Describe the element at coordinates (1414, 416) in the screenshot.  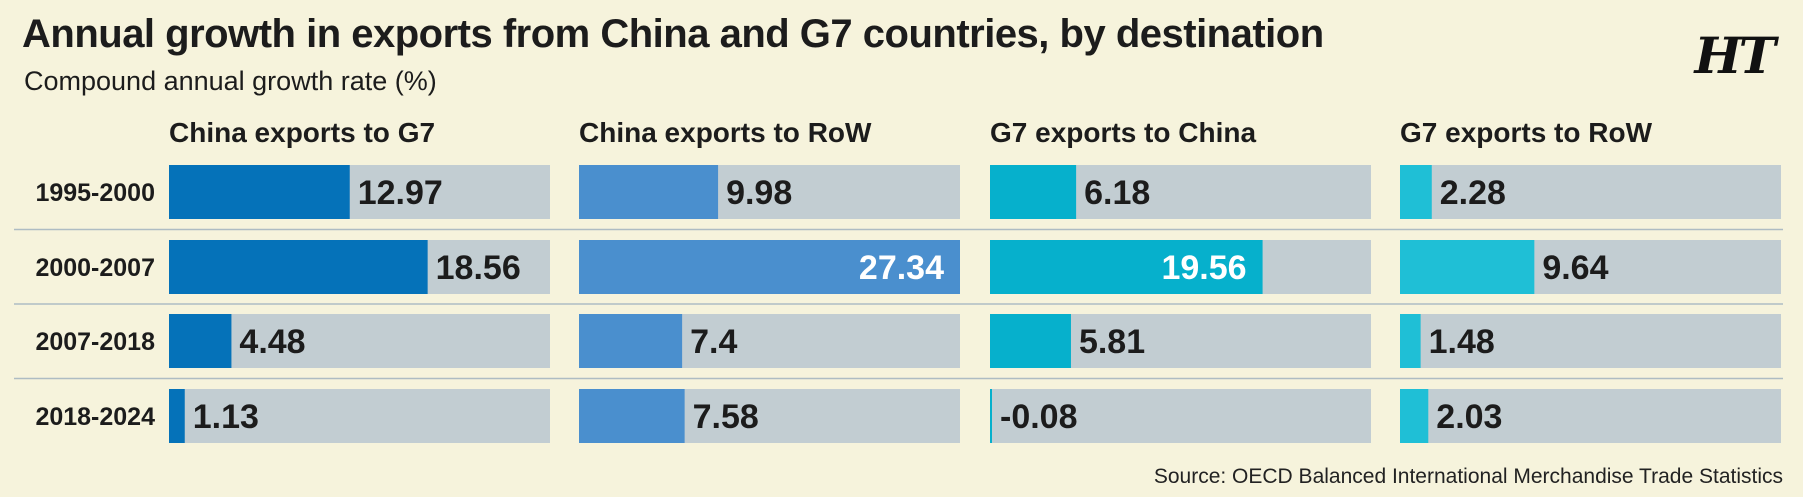
I see `bar-g7-exports-to-row-2018-2024` at that location.